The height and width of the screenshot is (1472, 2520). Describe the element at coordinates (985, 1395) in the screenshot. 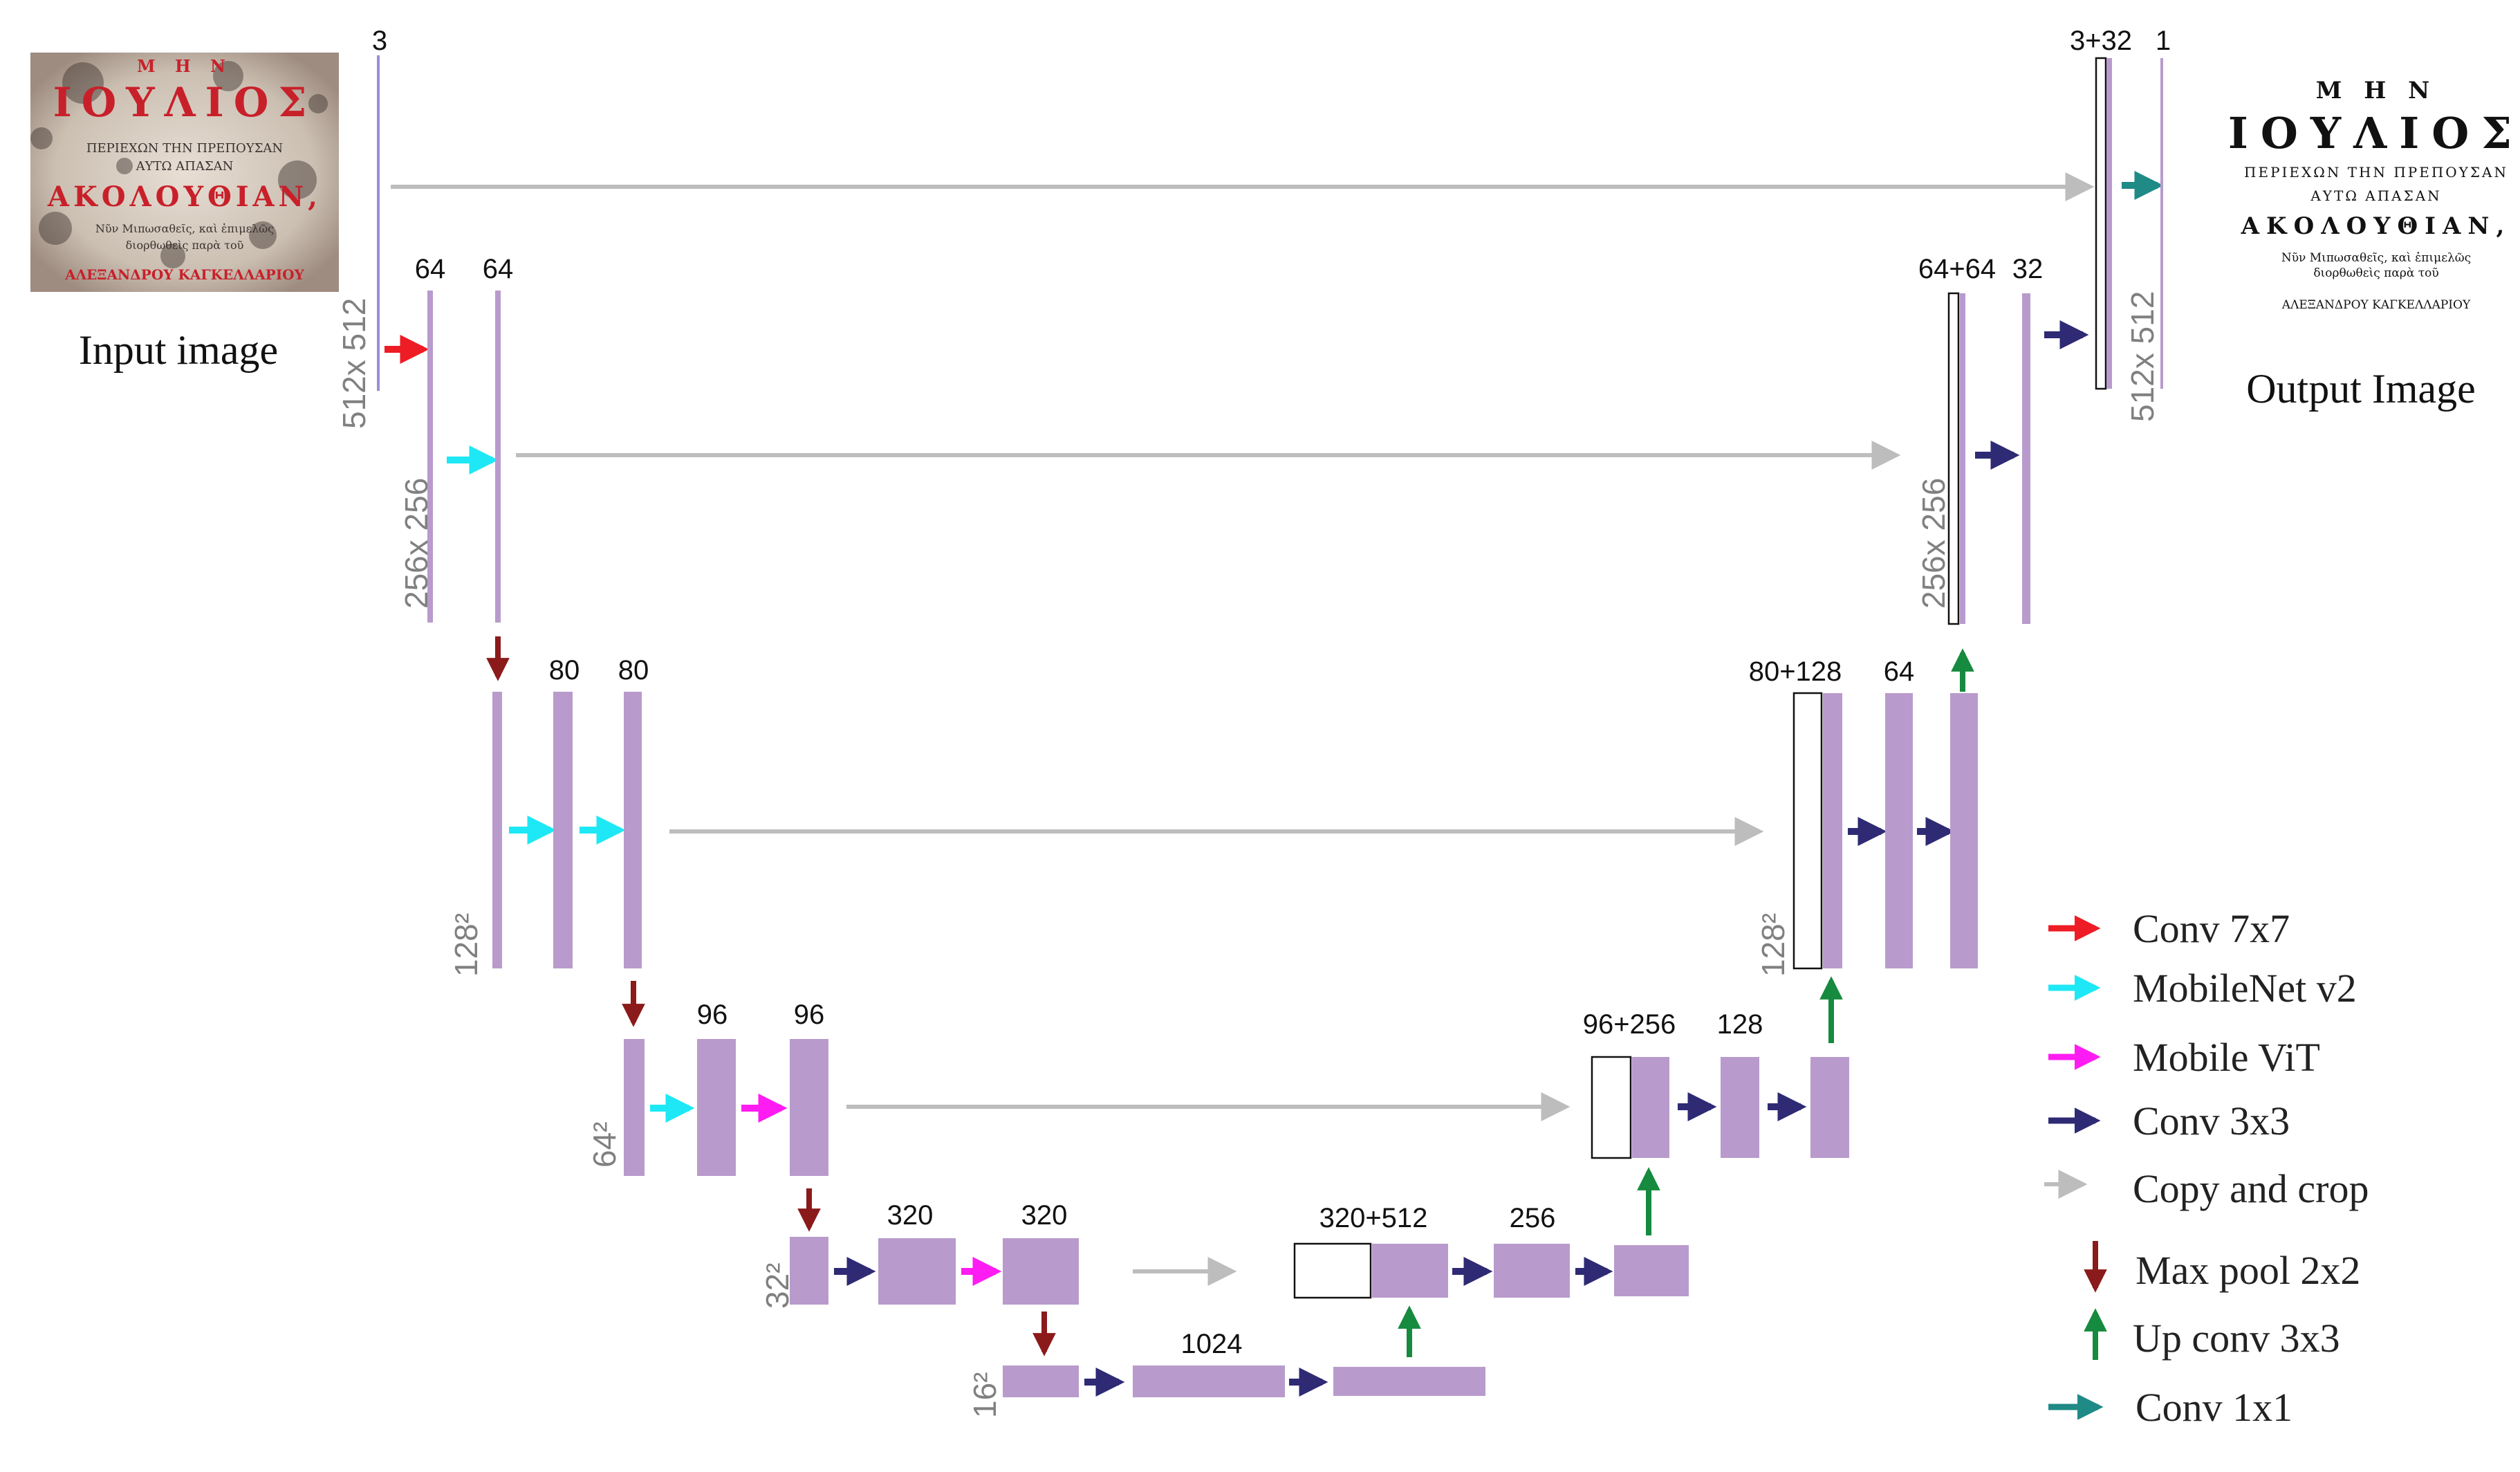

I see `resolution-label: 16²` at that location.